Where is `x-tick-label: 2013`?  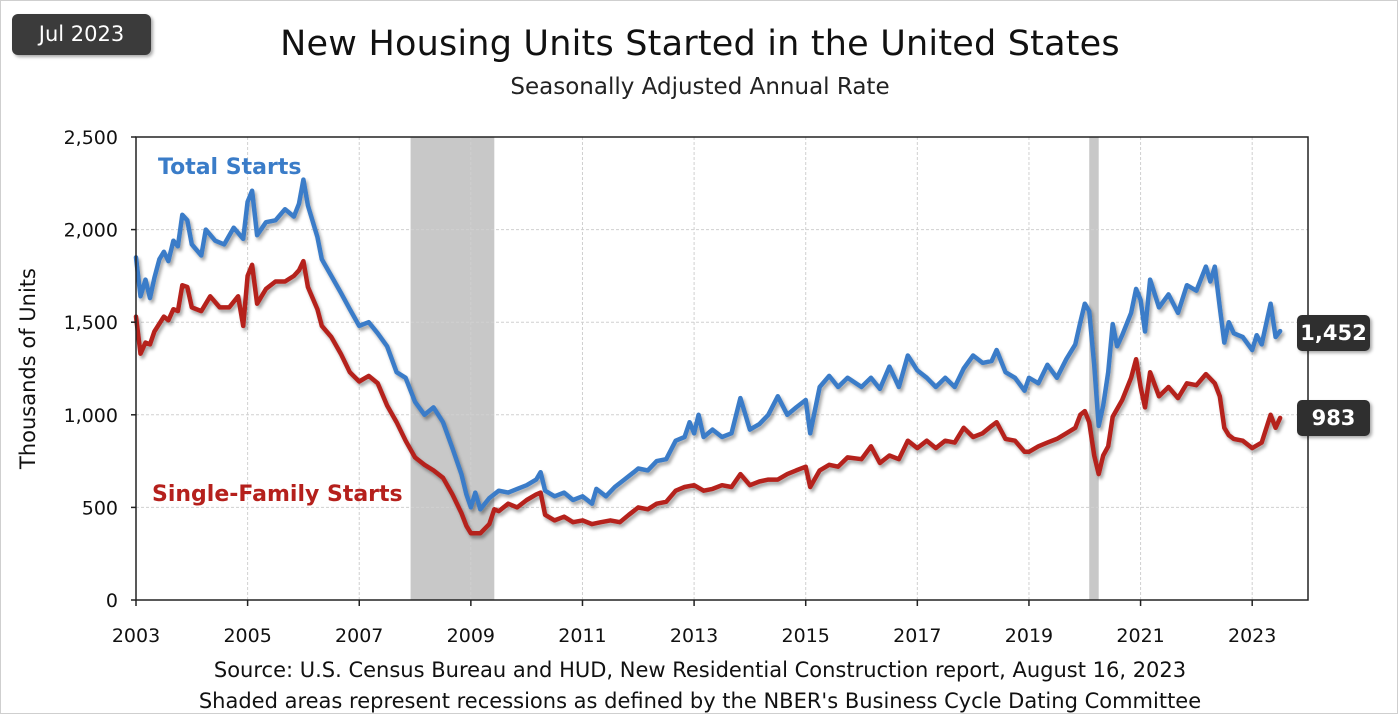
x-tick-label: 2013 is located at coordinates (694, 636).